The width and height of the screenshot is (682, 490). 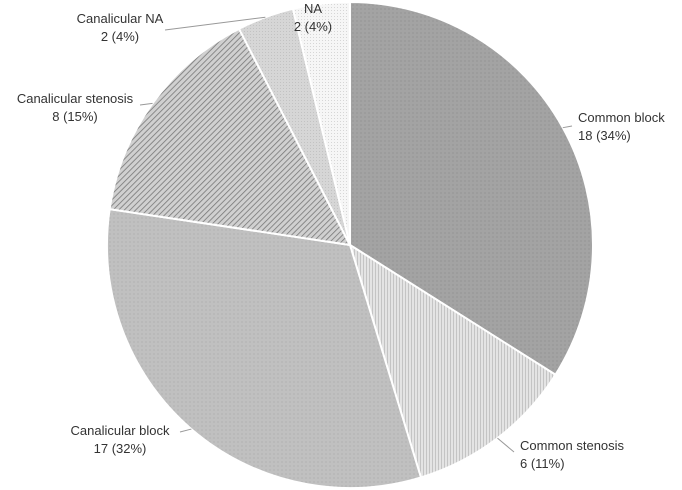 What do you see at coordinates (120, 448) in the screenshot?
I see `value-label: 17 (32%)` at bounding box center [120, 448].